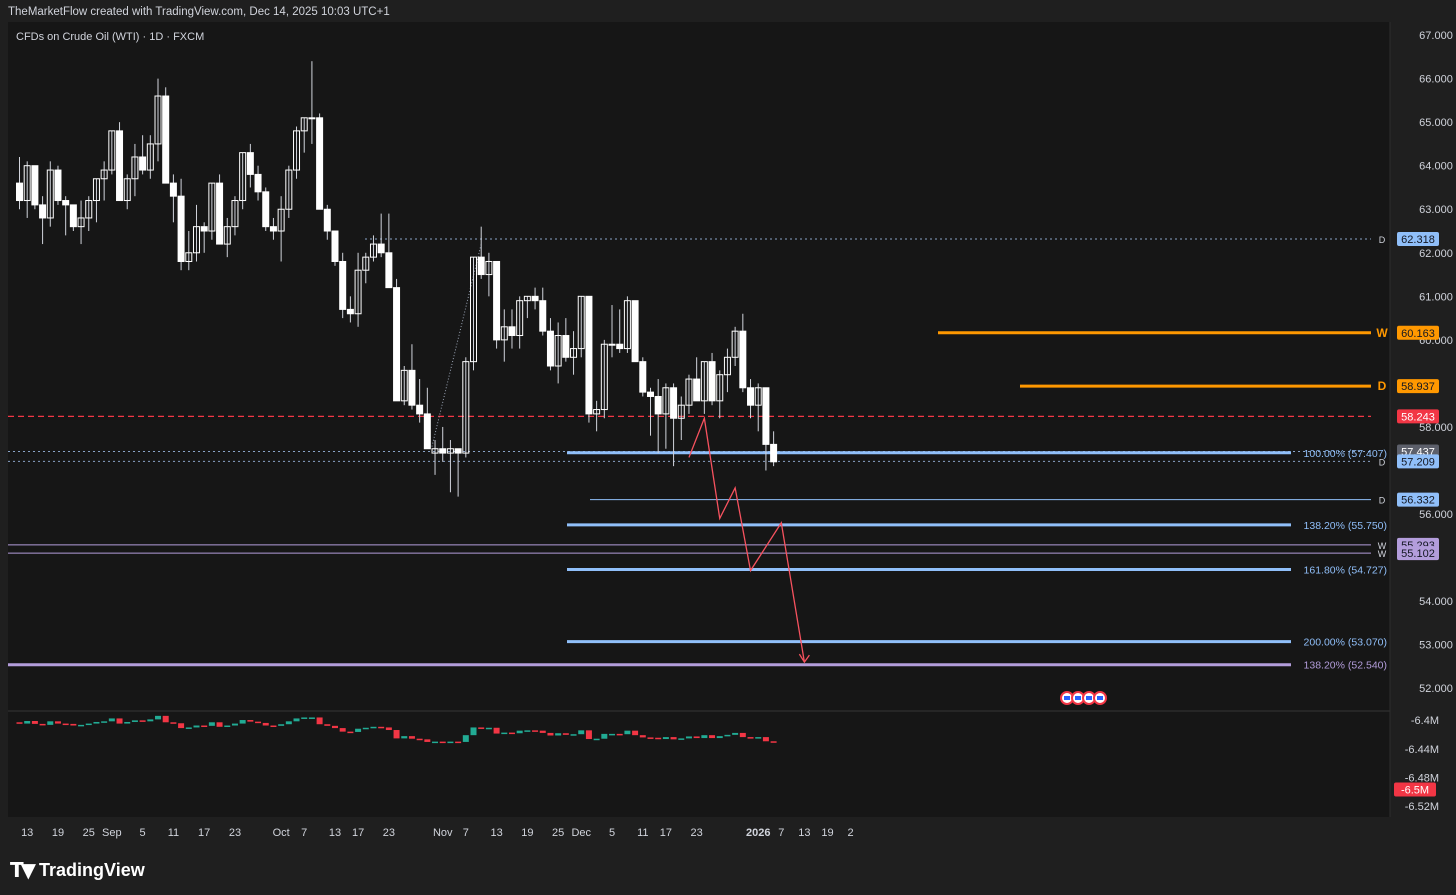 The width and height of the screenshot is (1456, 895). I want to click on indicator-tick-label: -6.52M, so click(1422, 807).